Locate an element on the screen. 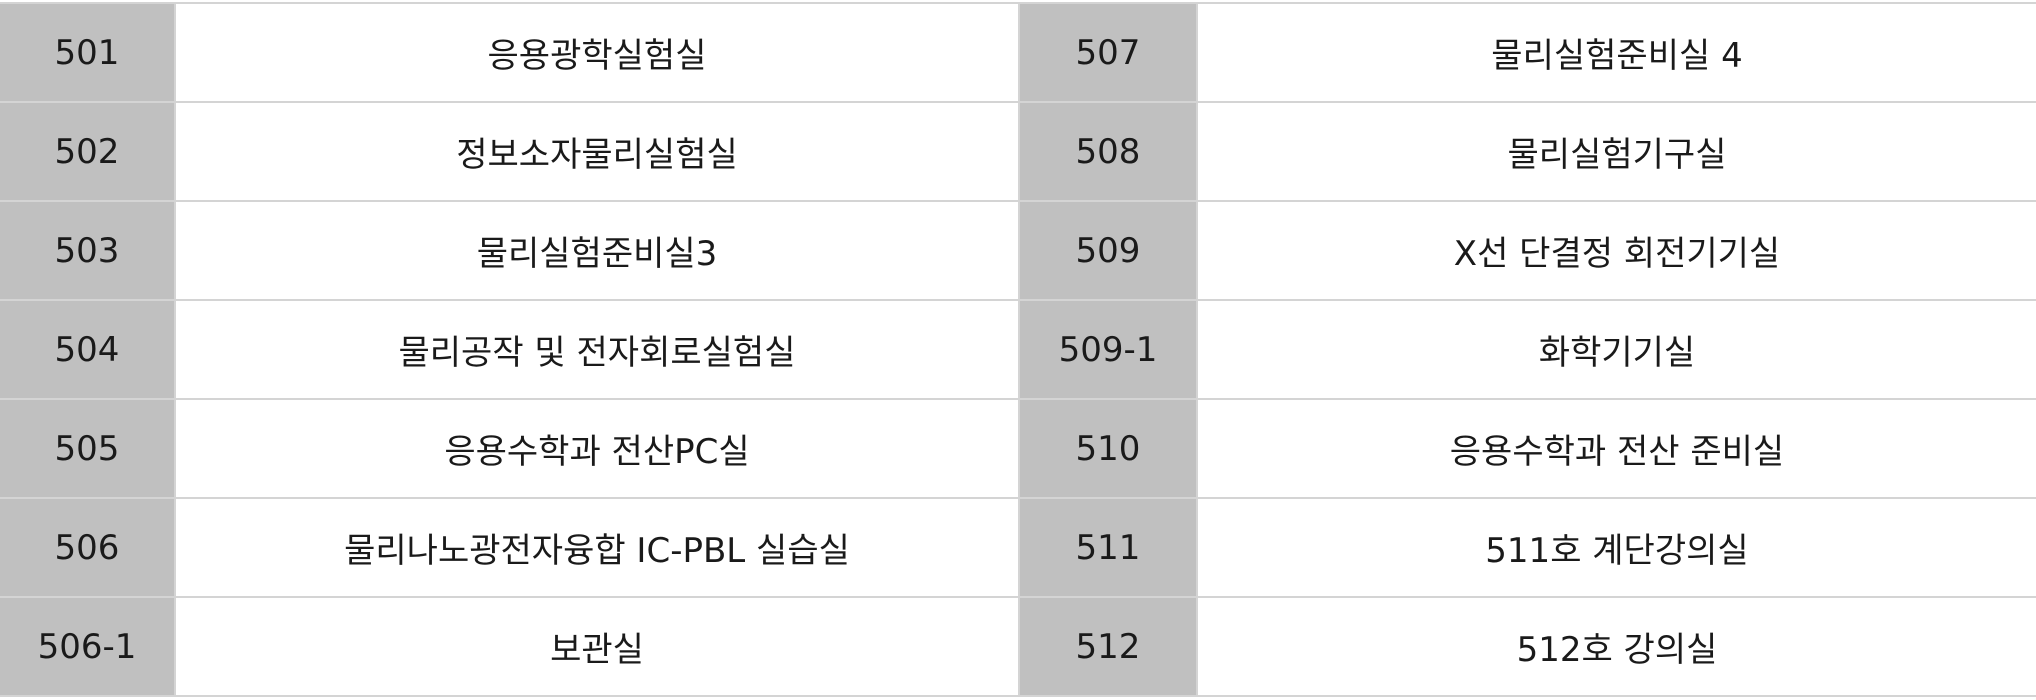  room-number-cell: 507 is located at coordinates (1108, 52).